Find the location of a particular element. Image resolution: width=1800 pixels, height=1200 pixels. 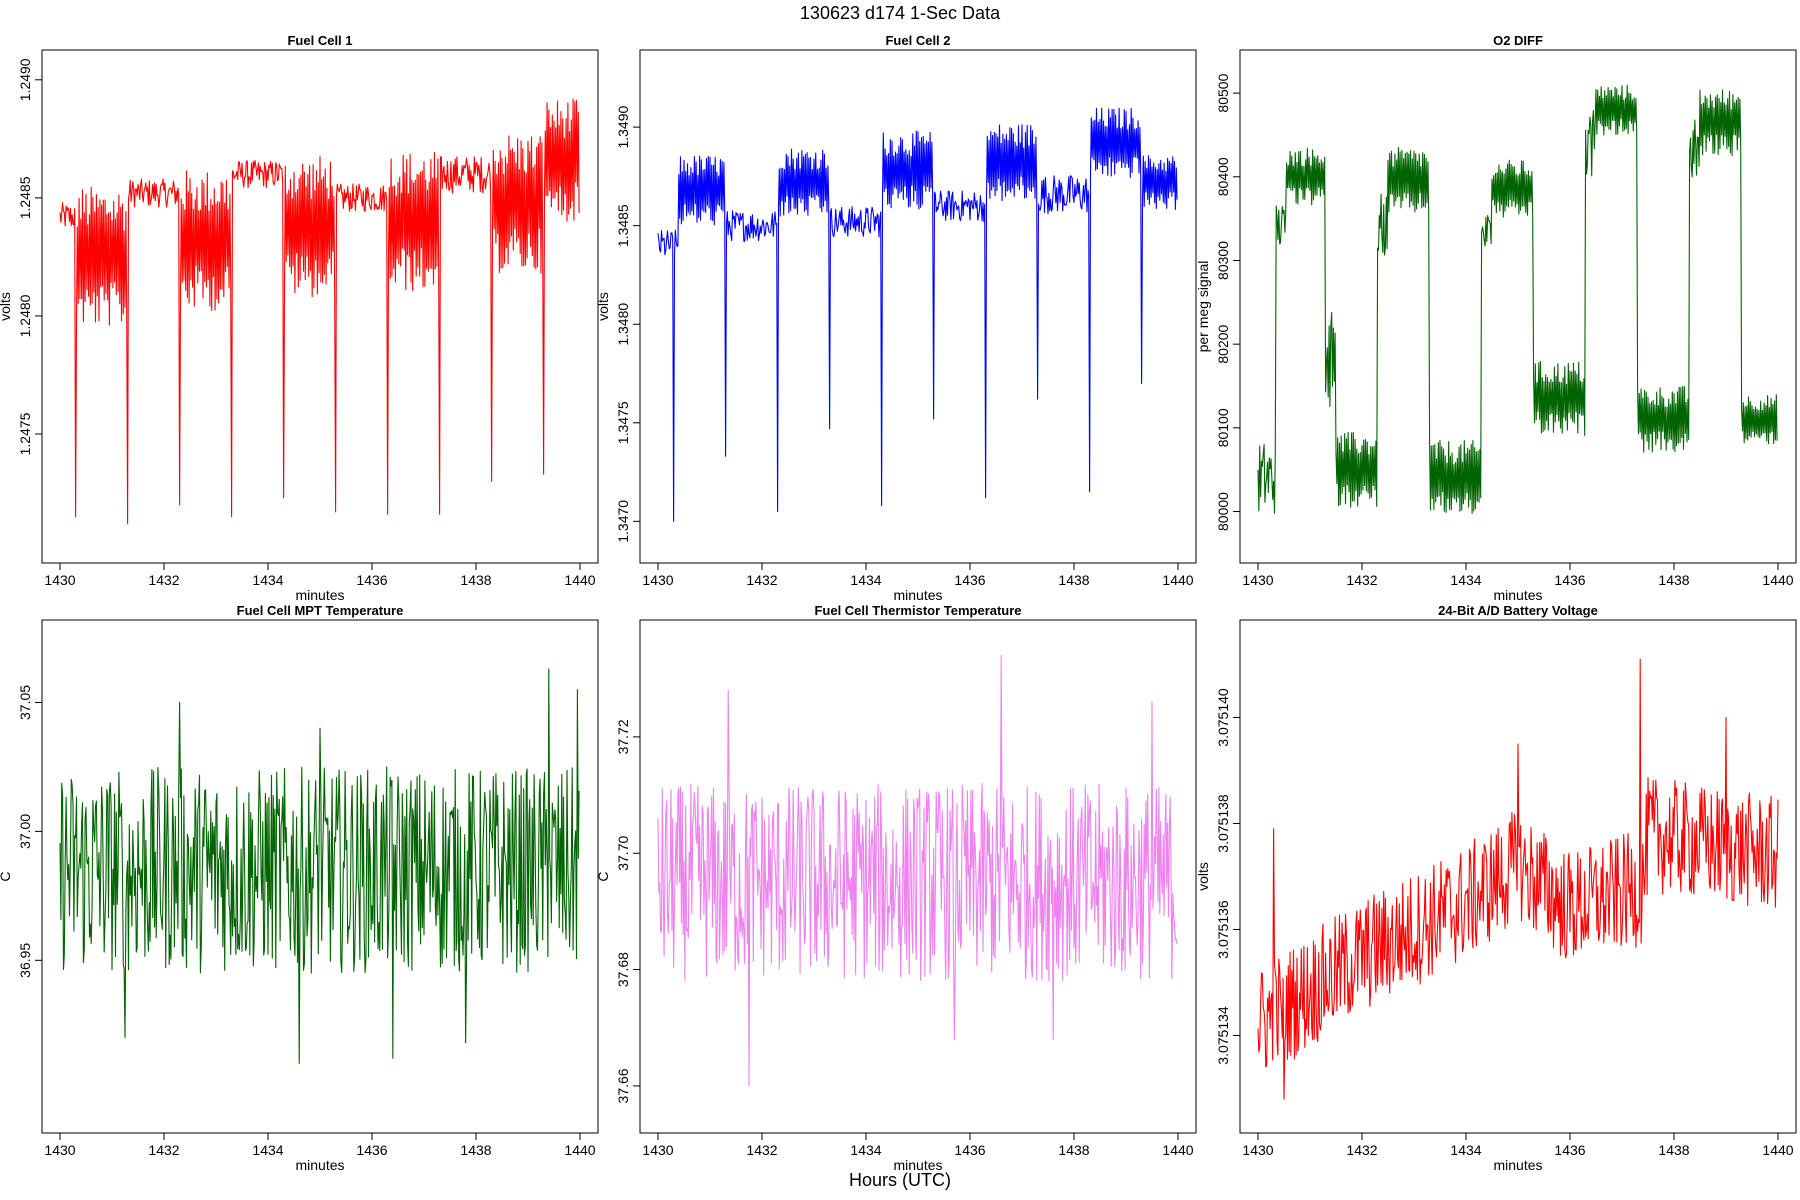

y-tick-label: 3.075140 is located at coordinates (1223, 717).